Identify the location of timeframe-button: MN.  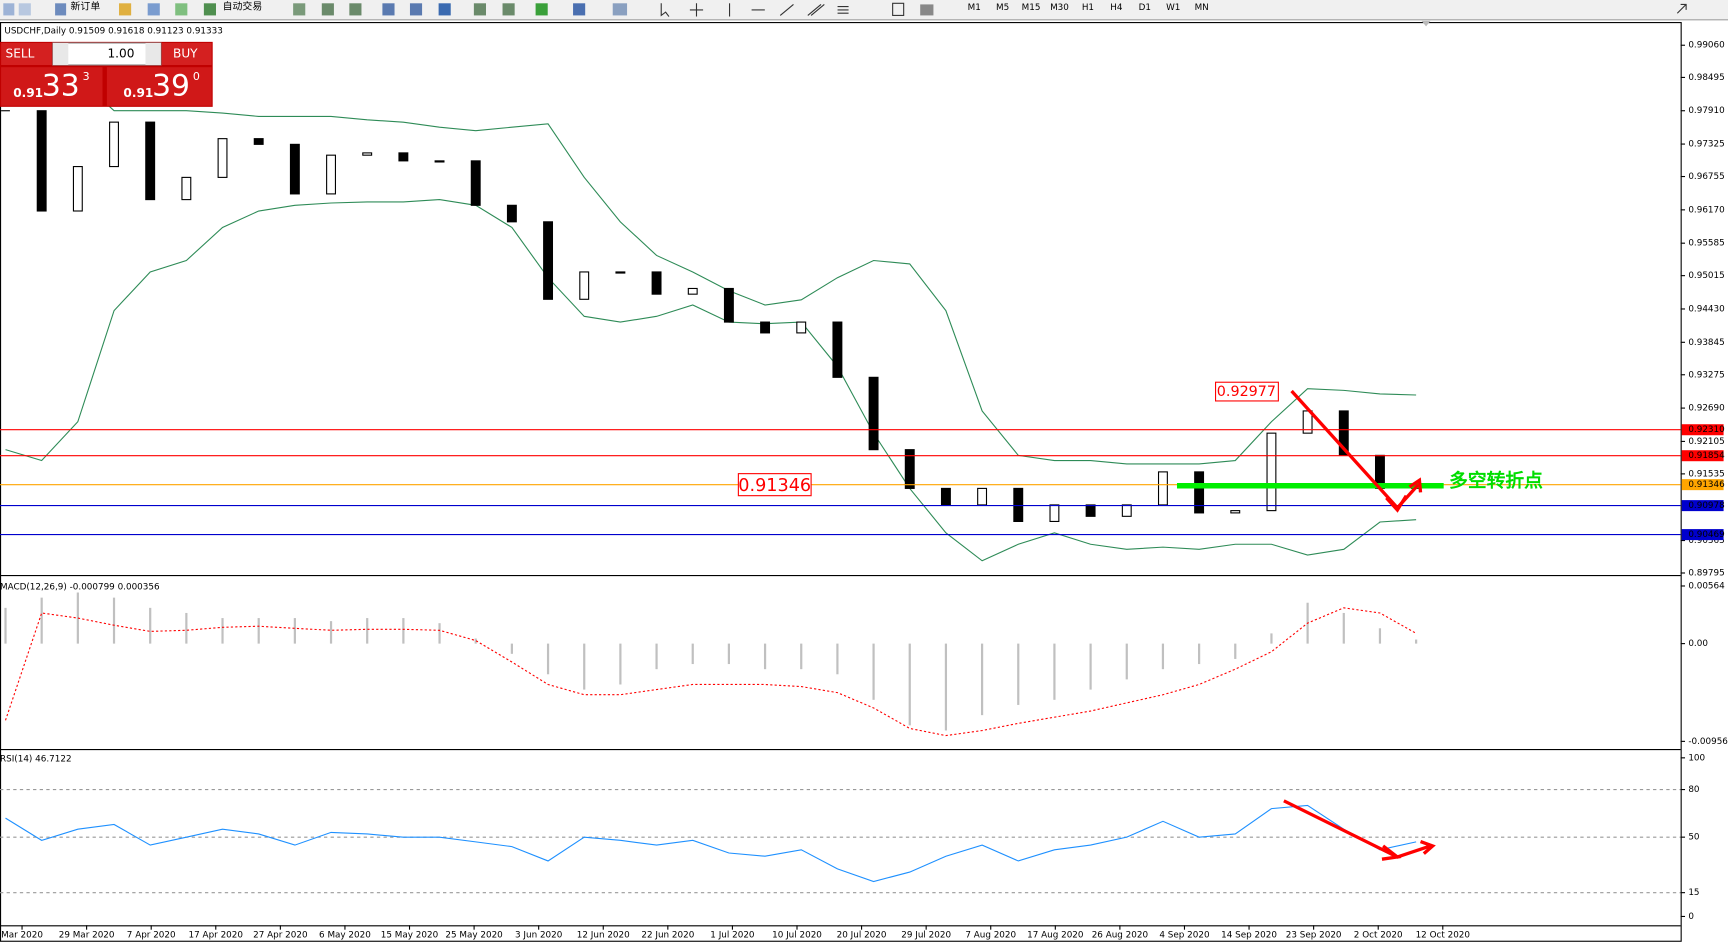
(1202, 8).